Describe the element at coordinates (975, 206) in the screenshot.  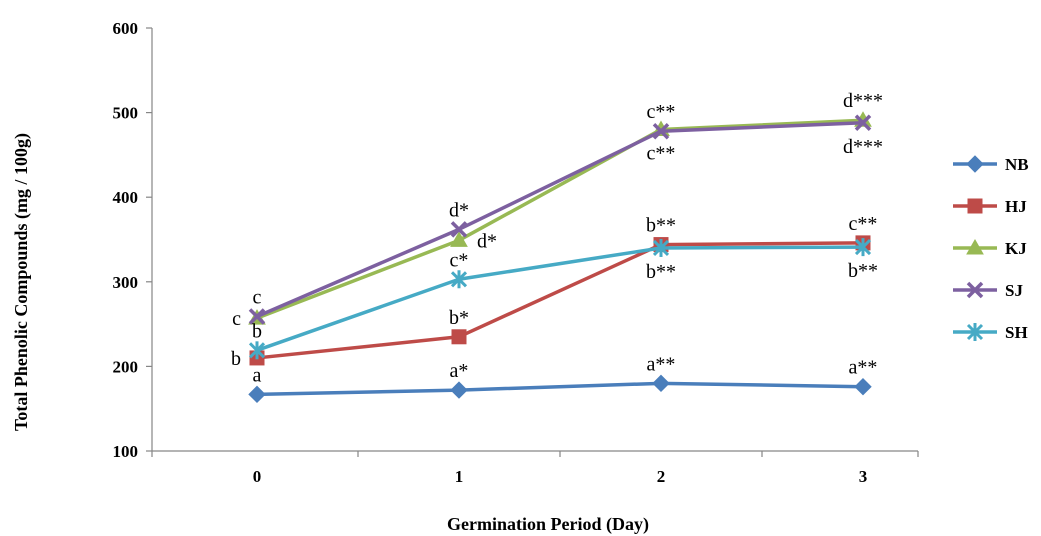
I see `legend-marker-hj` at that location.